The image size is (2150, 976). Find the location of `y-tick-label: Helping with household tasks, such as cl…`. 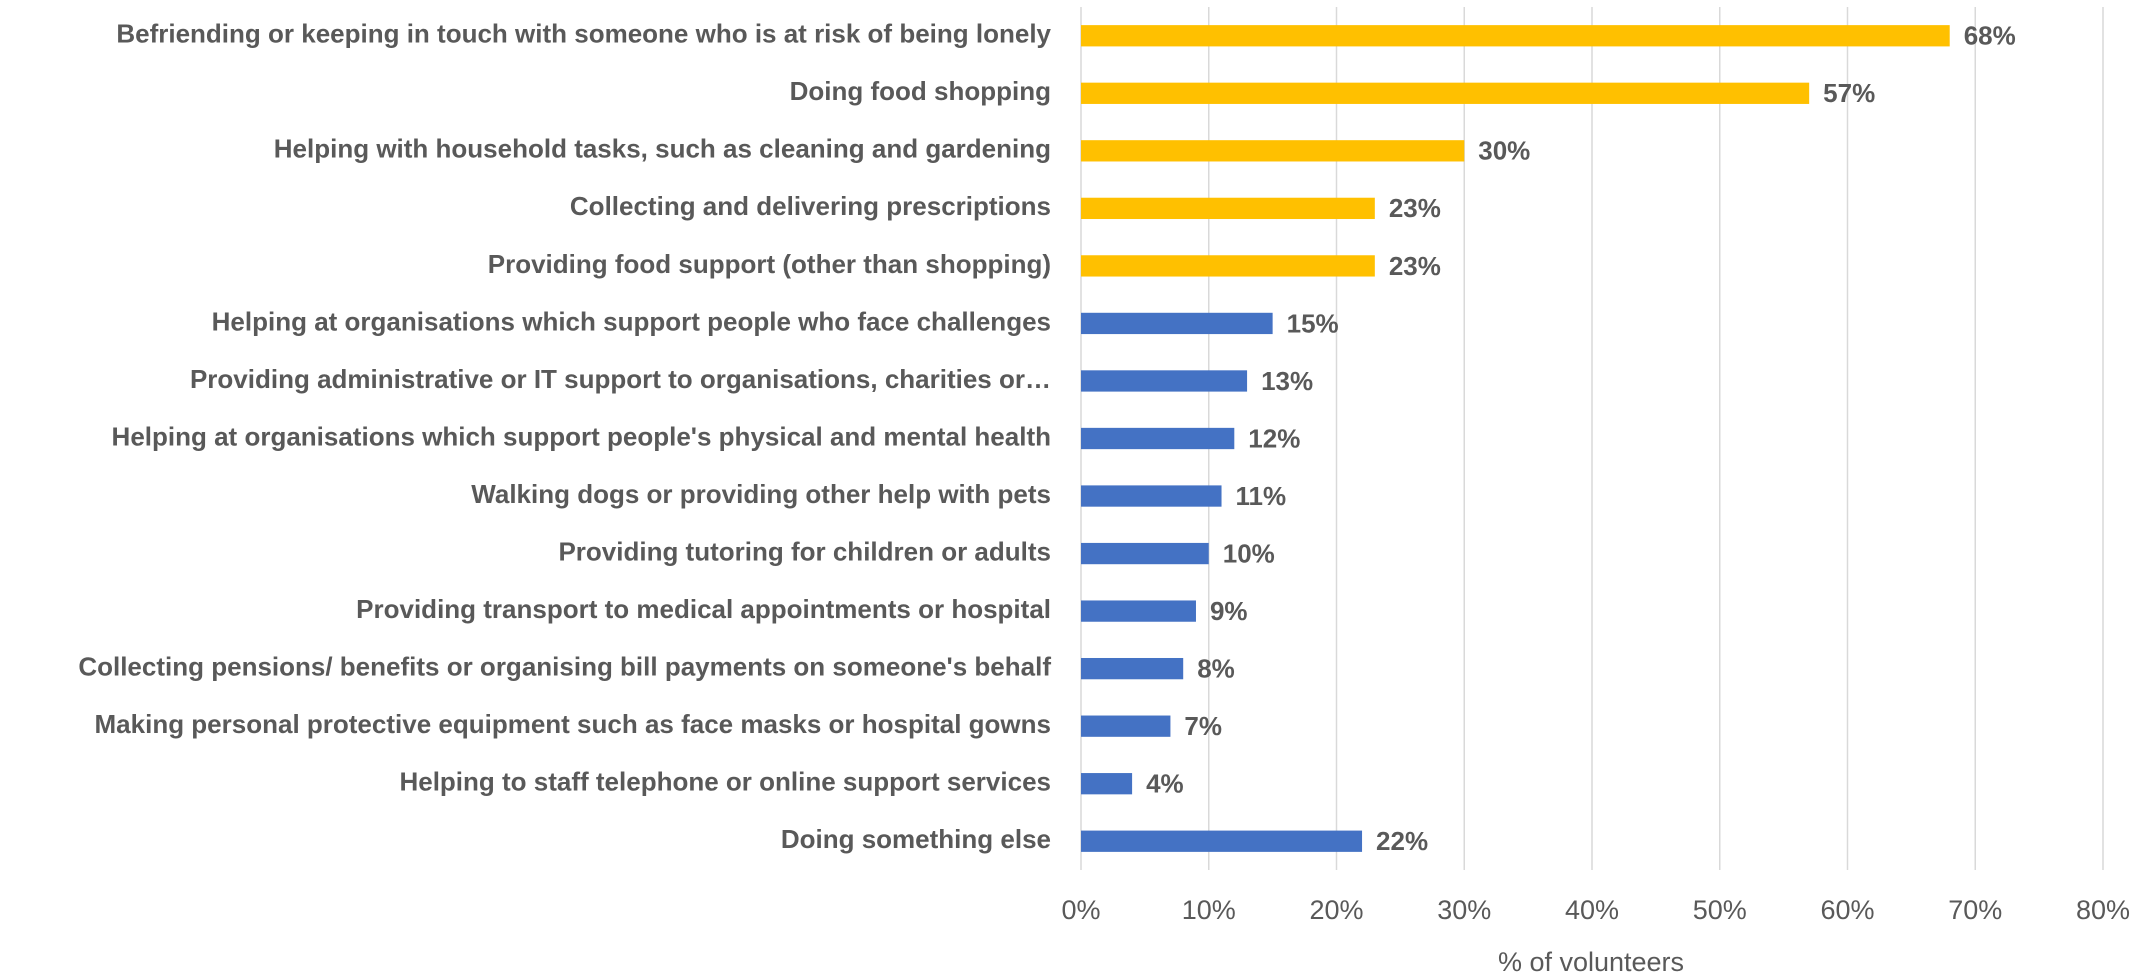

y-tick-label: Helping with household tasks, such as cl… is located at coordinates (662, 149).